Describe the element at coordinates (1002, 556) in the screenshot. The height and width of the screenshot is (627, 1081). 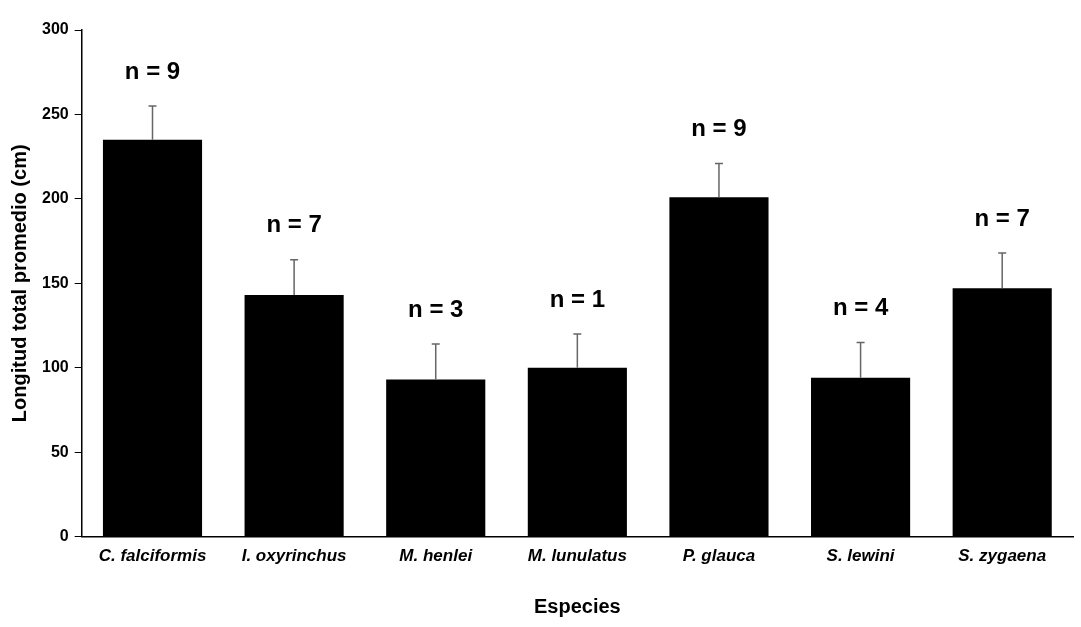
I see `x-tick-label: S. zygaena` at that location.